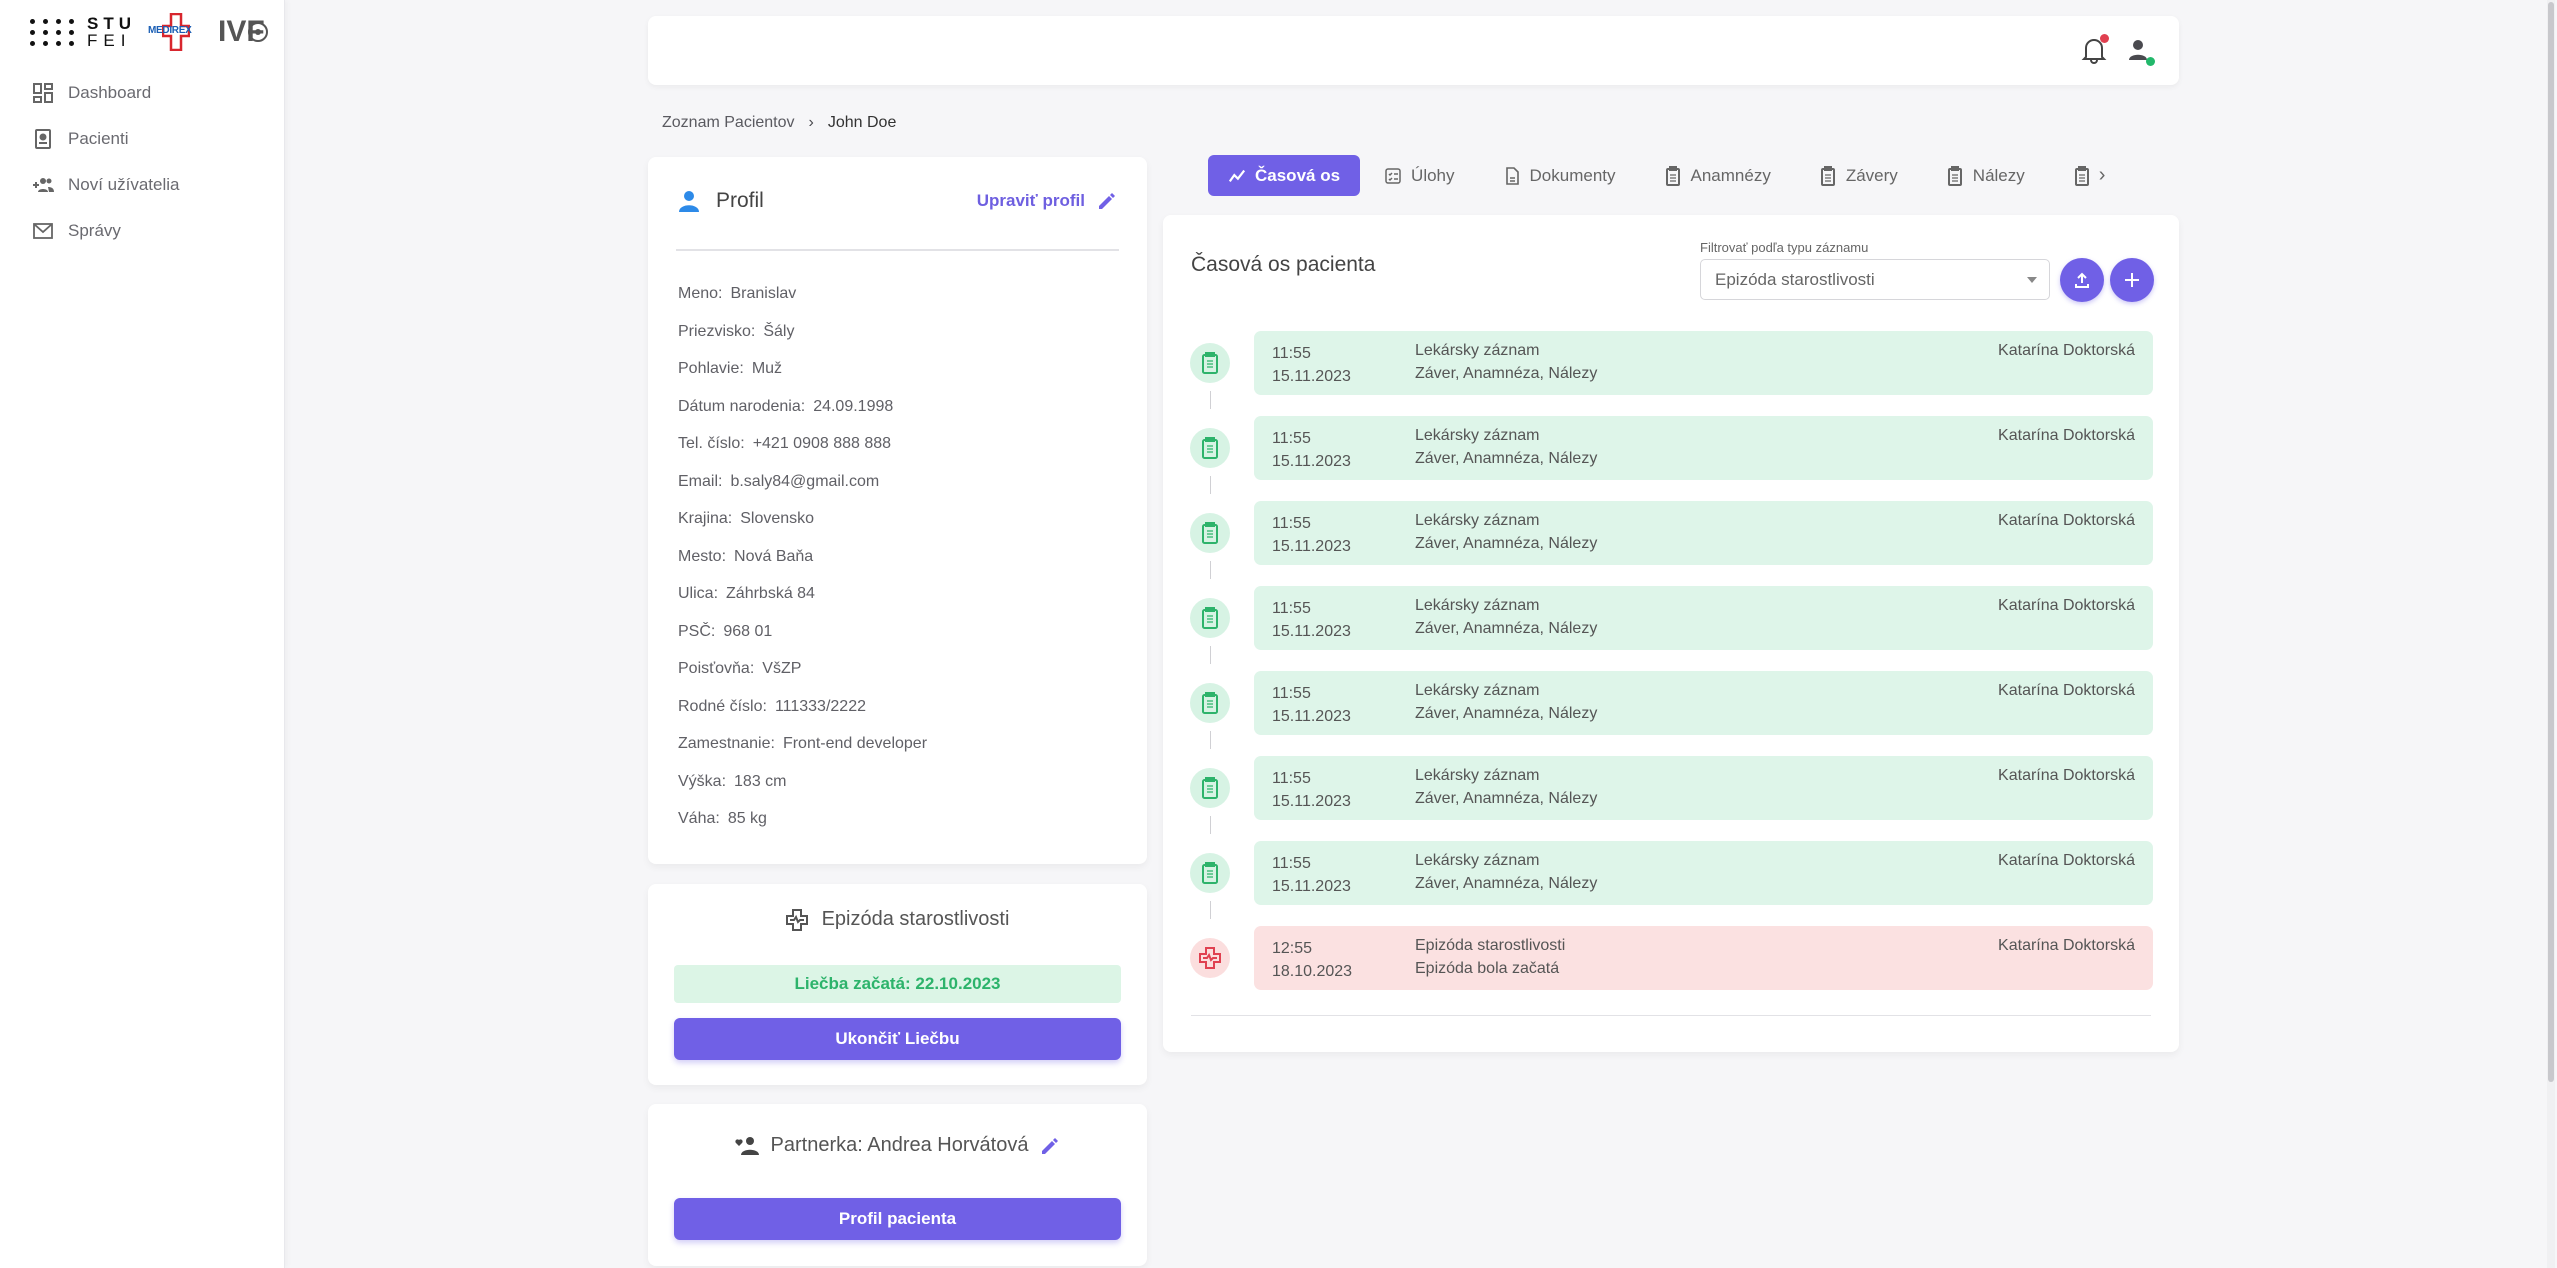  What do you see at coordinates (802, 782) in the screenshot?
I see `profile-field: Výška: 183 cm` at bounding box center [802, 782].